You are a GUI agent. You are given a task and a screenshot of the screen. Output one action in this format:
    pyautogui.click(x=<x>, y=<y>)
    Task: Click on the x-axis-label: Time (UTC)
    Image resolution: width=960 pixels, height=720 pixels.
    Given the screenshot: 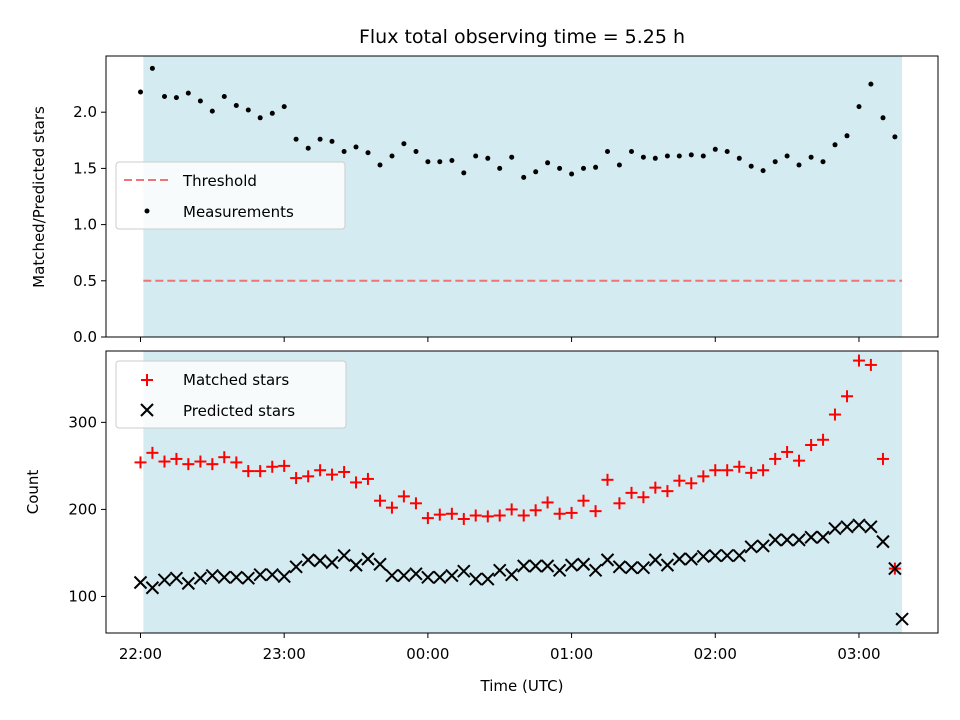 What is the action you would take?
    pyautogui.click(x=522, y=686)
    